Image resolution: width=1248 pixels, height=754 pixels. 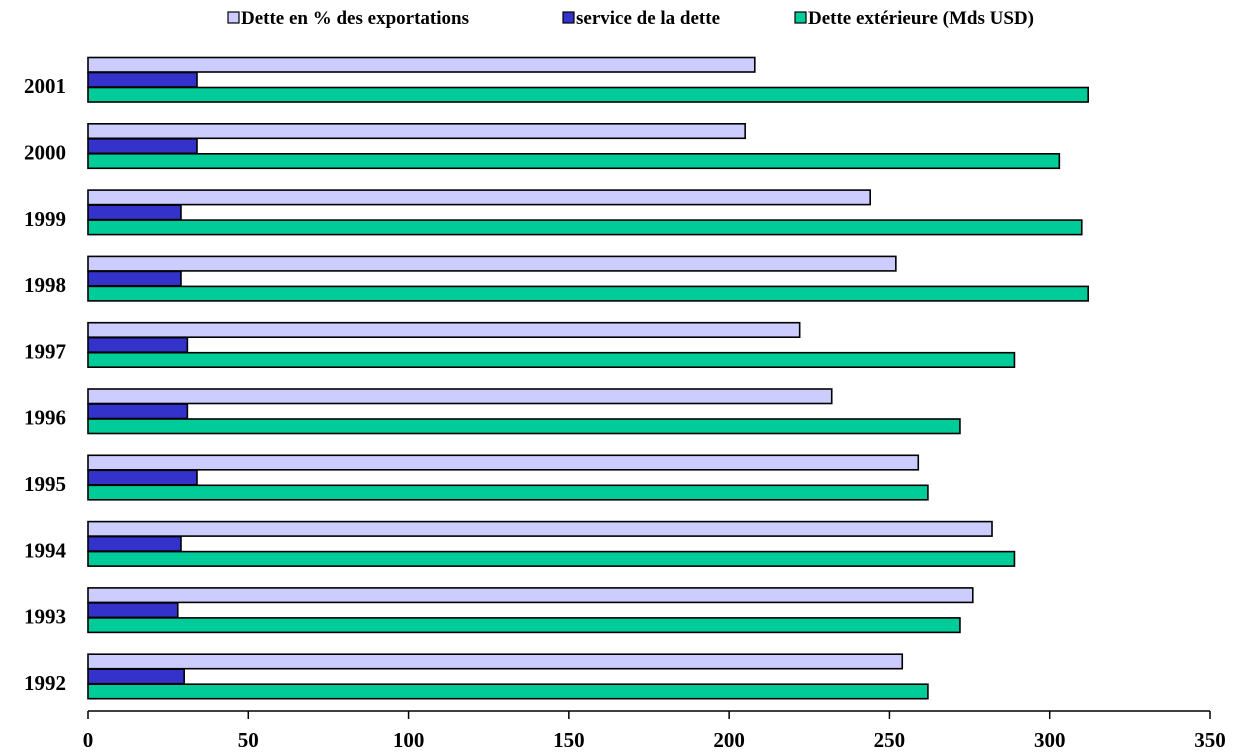 I want to click on category-label: 1998, so click(x=45, y=285).